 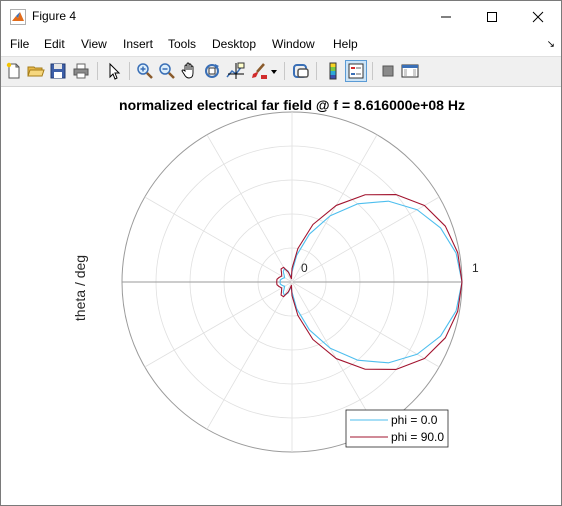 I want to click on open-file-icon, so click(x=36, y=71).